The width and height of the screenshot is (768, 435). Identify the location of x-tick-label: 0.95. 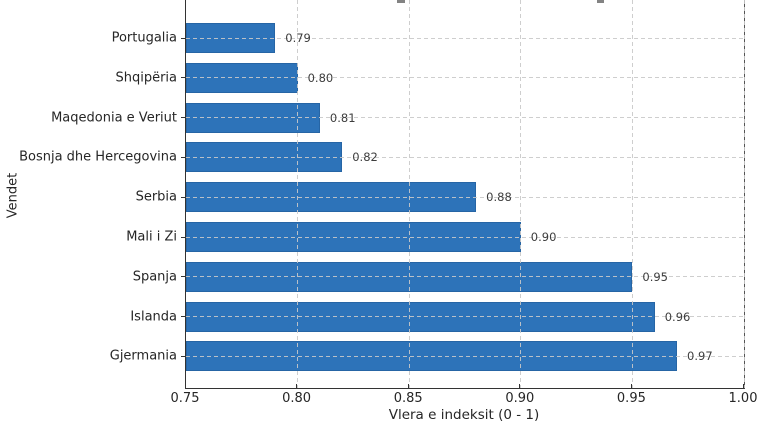
(631, 398).